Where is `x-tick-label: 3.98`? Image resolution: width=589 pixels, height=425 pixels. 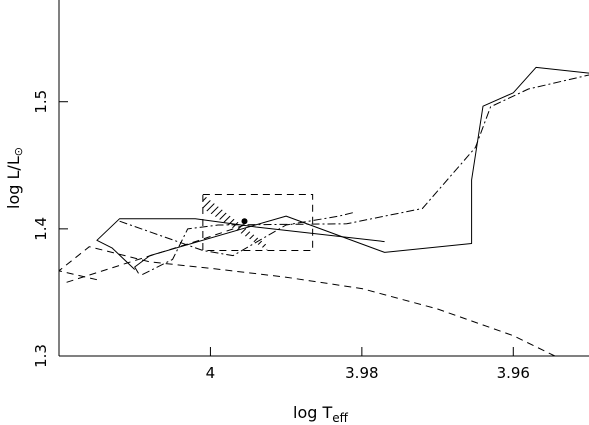
x-tick-label: 3.98 is located at coordinates (361, 373).